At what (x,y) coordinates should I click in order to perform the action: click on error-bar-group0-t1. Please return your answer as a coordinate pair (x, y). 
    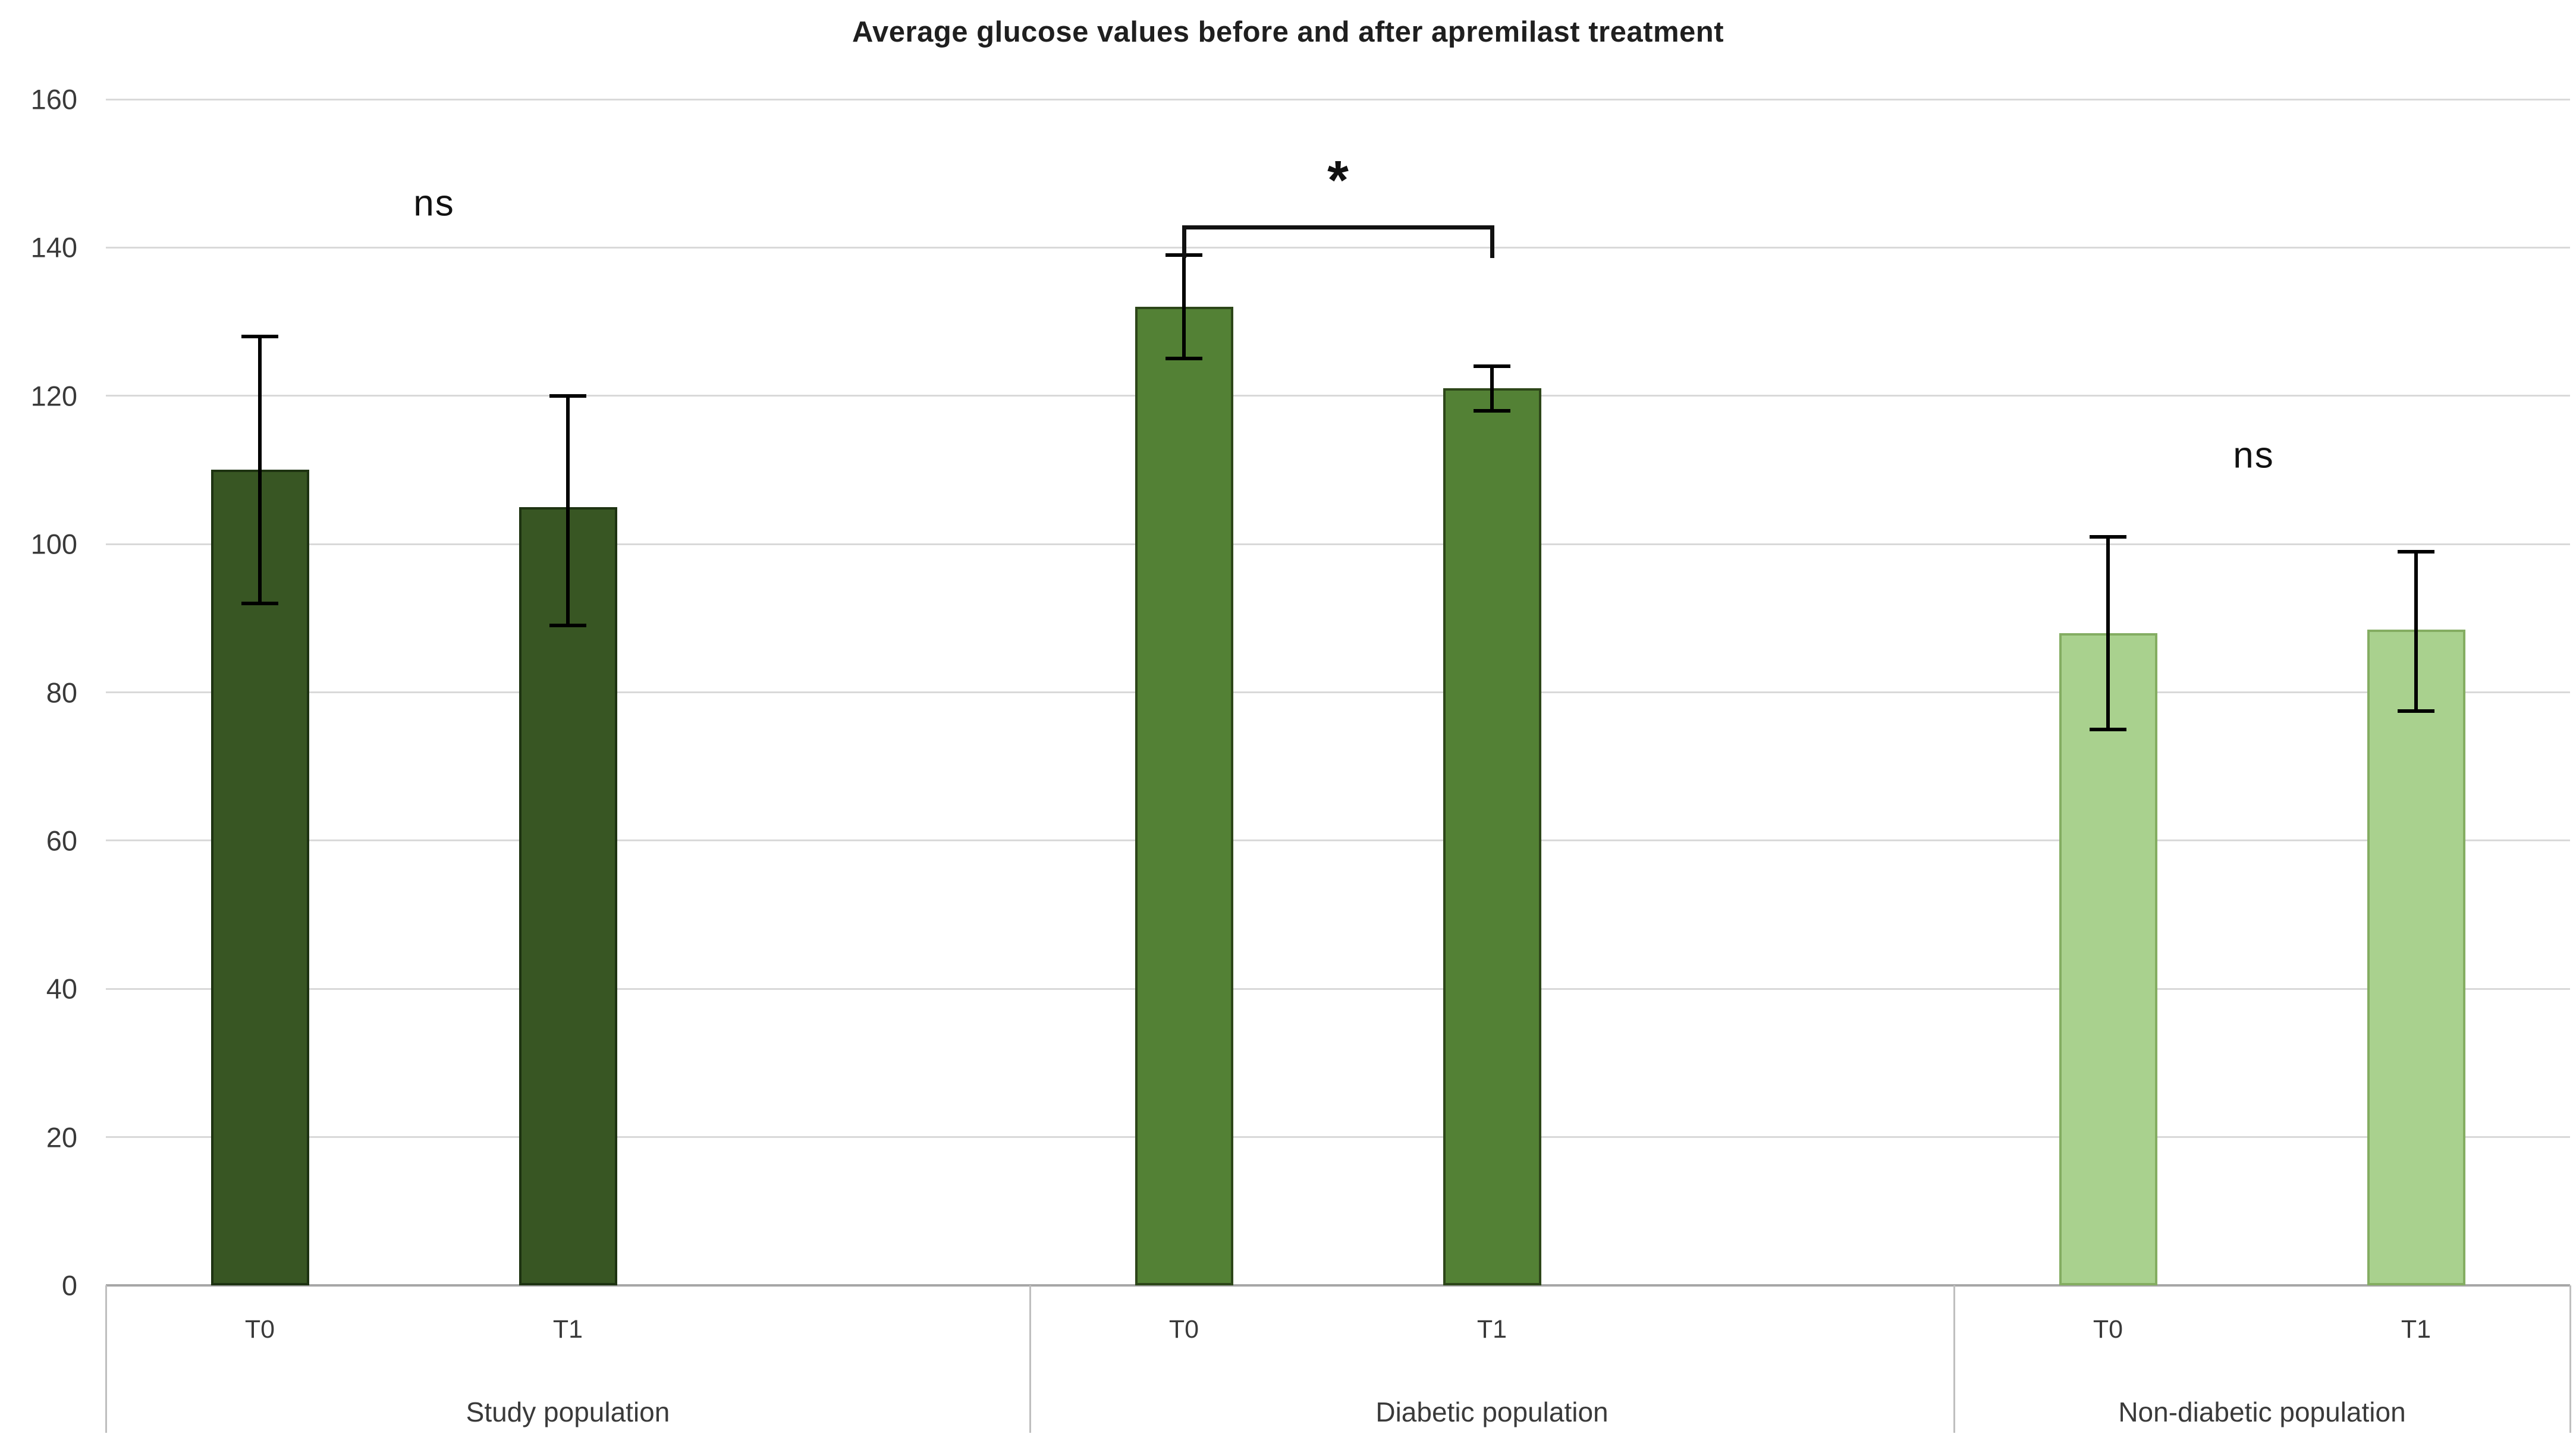
    Looking at the image, I should click on (568, 511).